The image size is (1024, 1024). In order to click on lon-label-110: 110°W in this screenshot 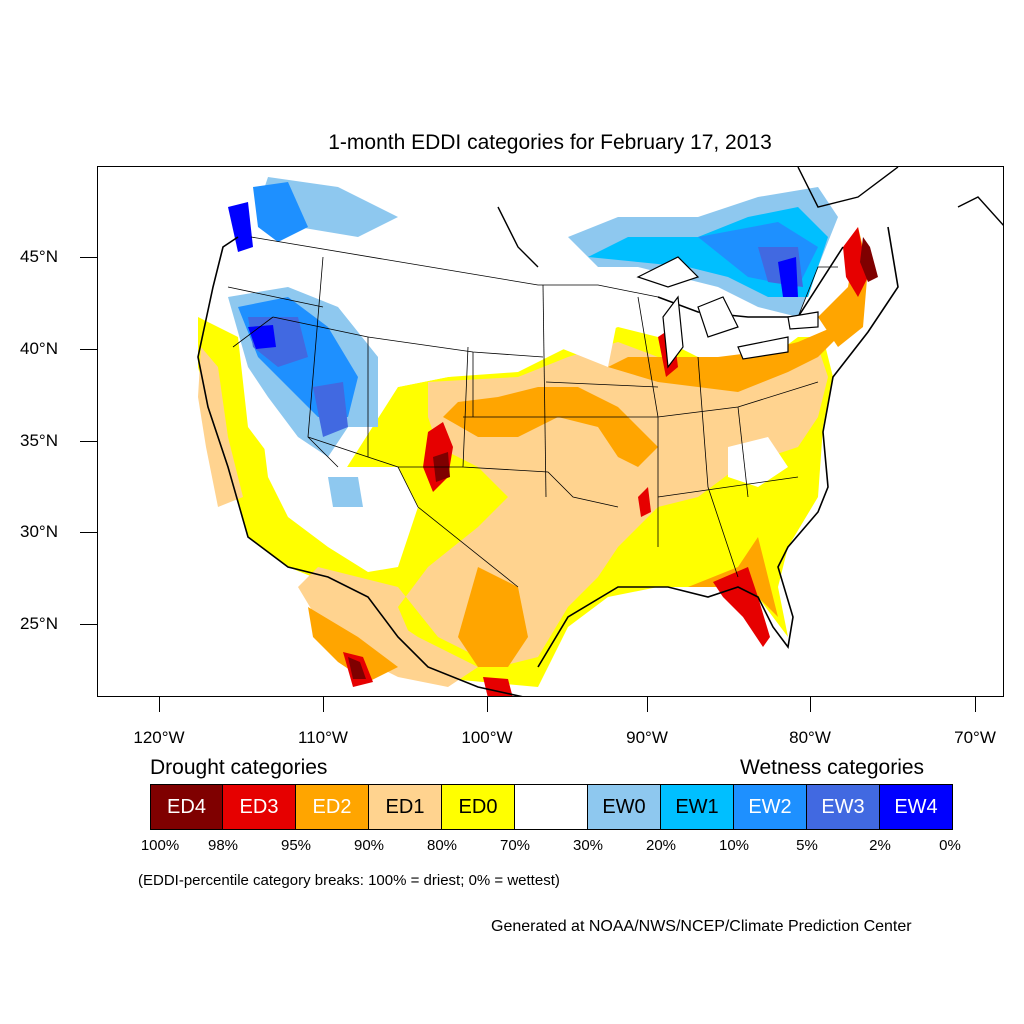, I will do `click(323, 737)`.